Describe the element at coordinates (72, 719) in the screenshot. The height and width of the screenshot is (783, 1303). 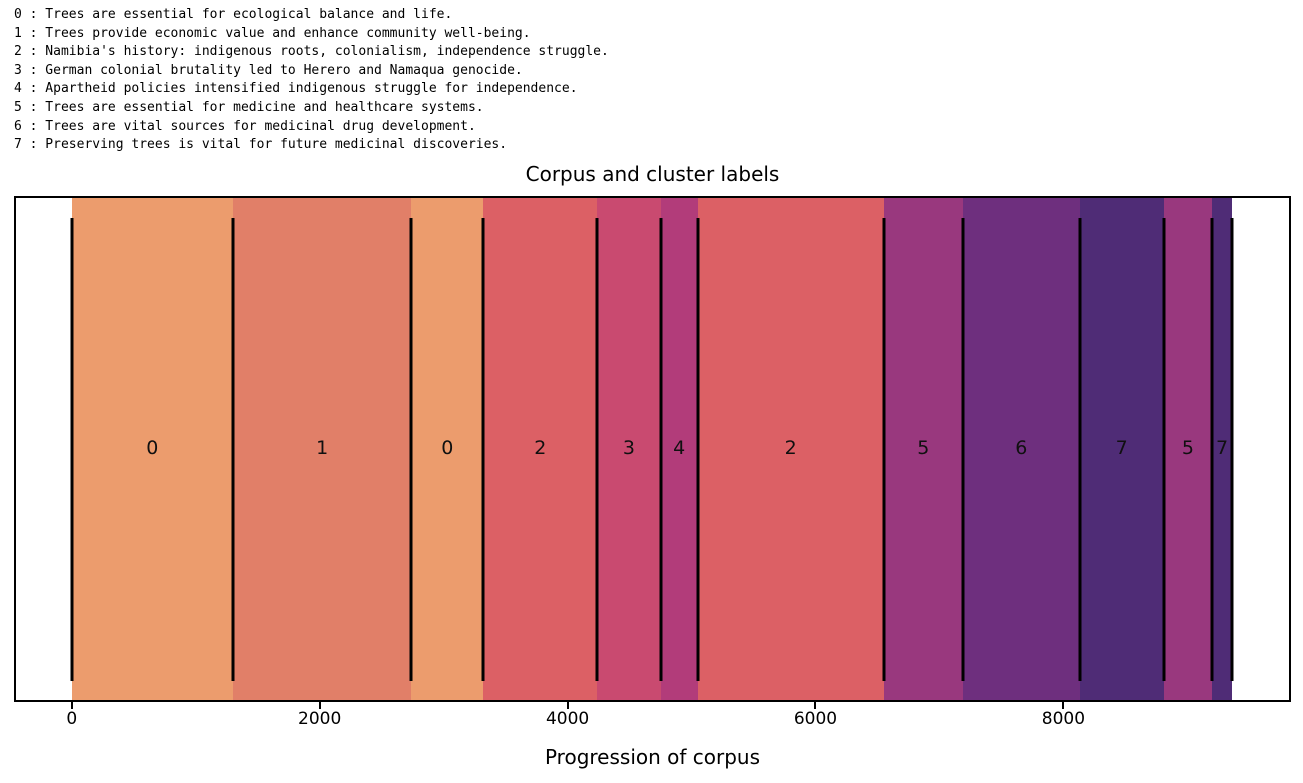
I see `x-tick-label: 0` at that location.